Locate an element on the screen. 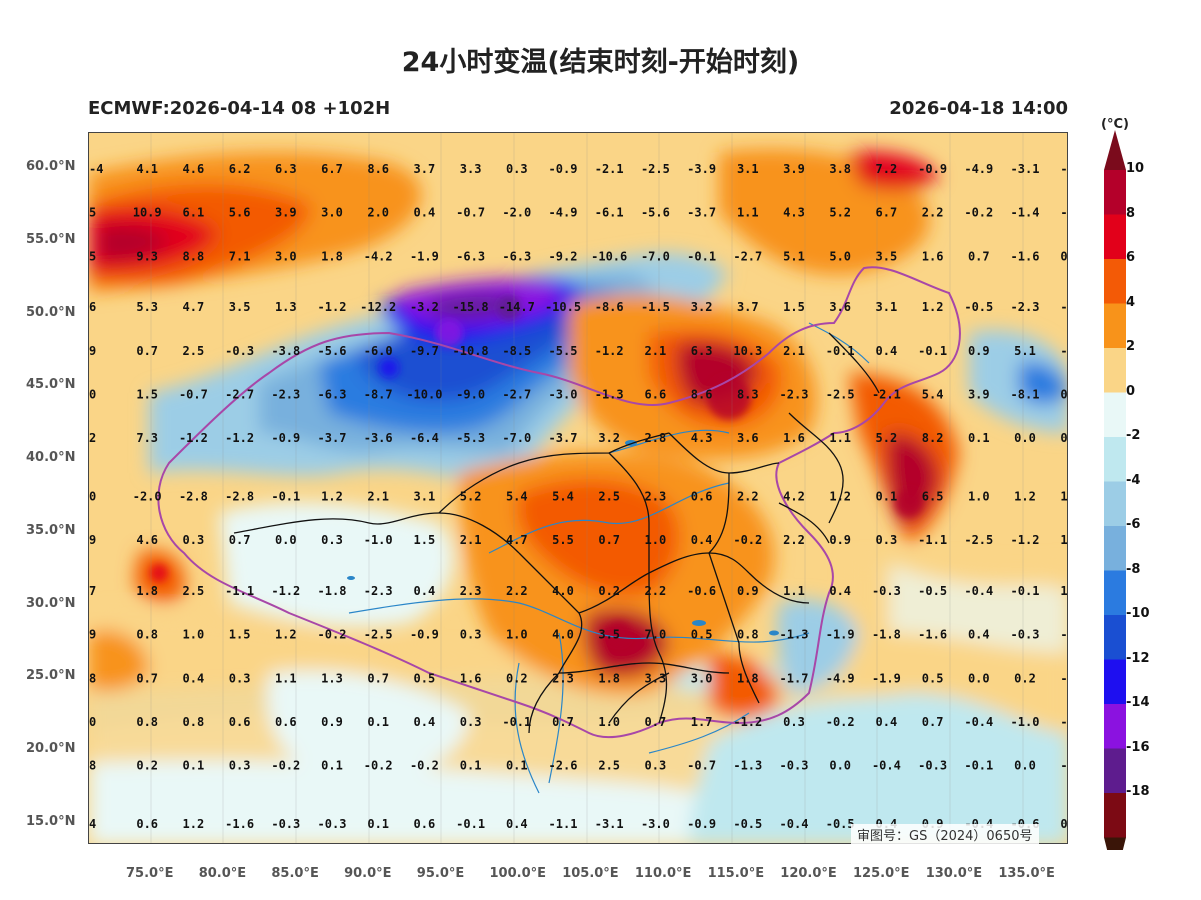  grid-value: 0.1 is located at coordinates (471, 766).